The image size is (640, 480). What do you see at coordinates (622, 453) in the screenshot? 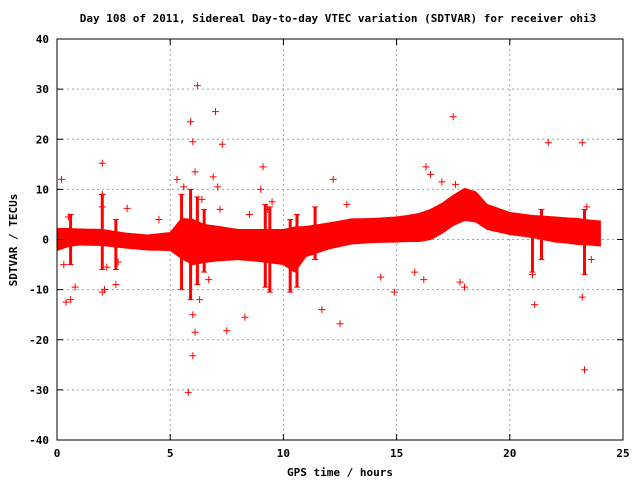
I see `x-tick-label: 25` at bounding box center [622, 453].